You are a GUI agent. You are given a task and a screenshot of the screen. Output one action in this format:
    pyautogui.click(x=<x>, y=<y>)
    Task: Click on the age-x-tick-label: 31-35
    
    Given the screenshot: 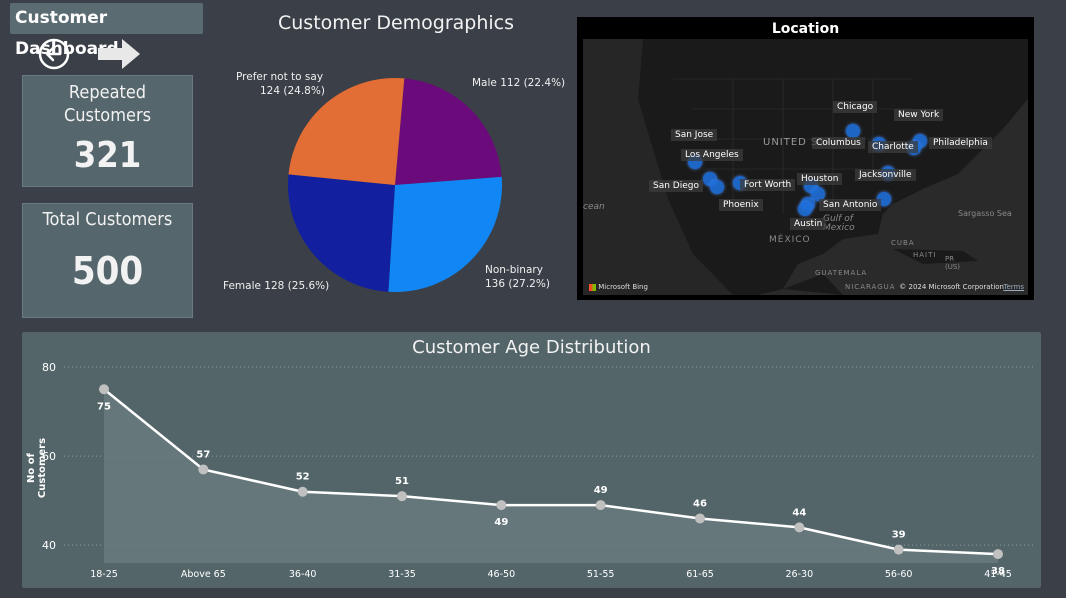 What is the action you would take?
    pyautogui.click(x=402, y=574)
    